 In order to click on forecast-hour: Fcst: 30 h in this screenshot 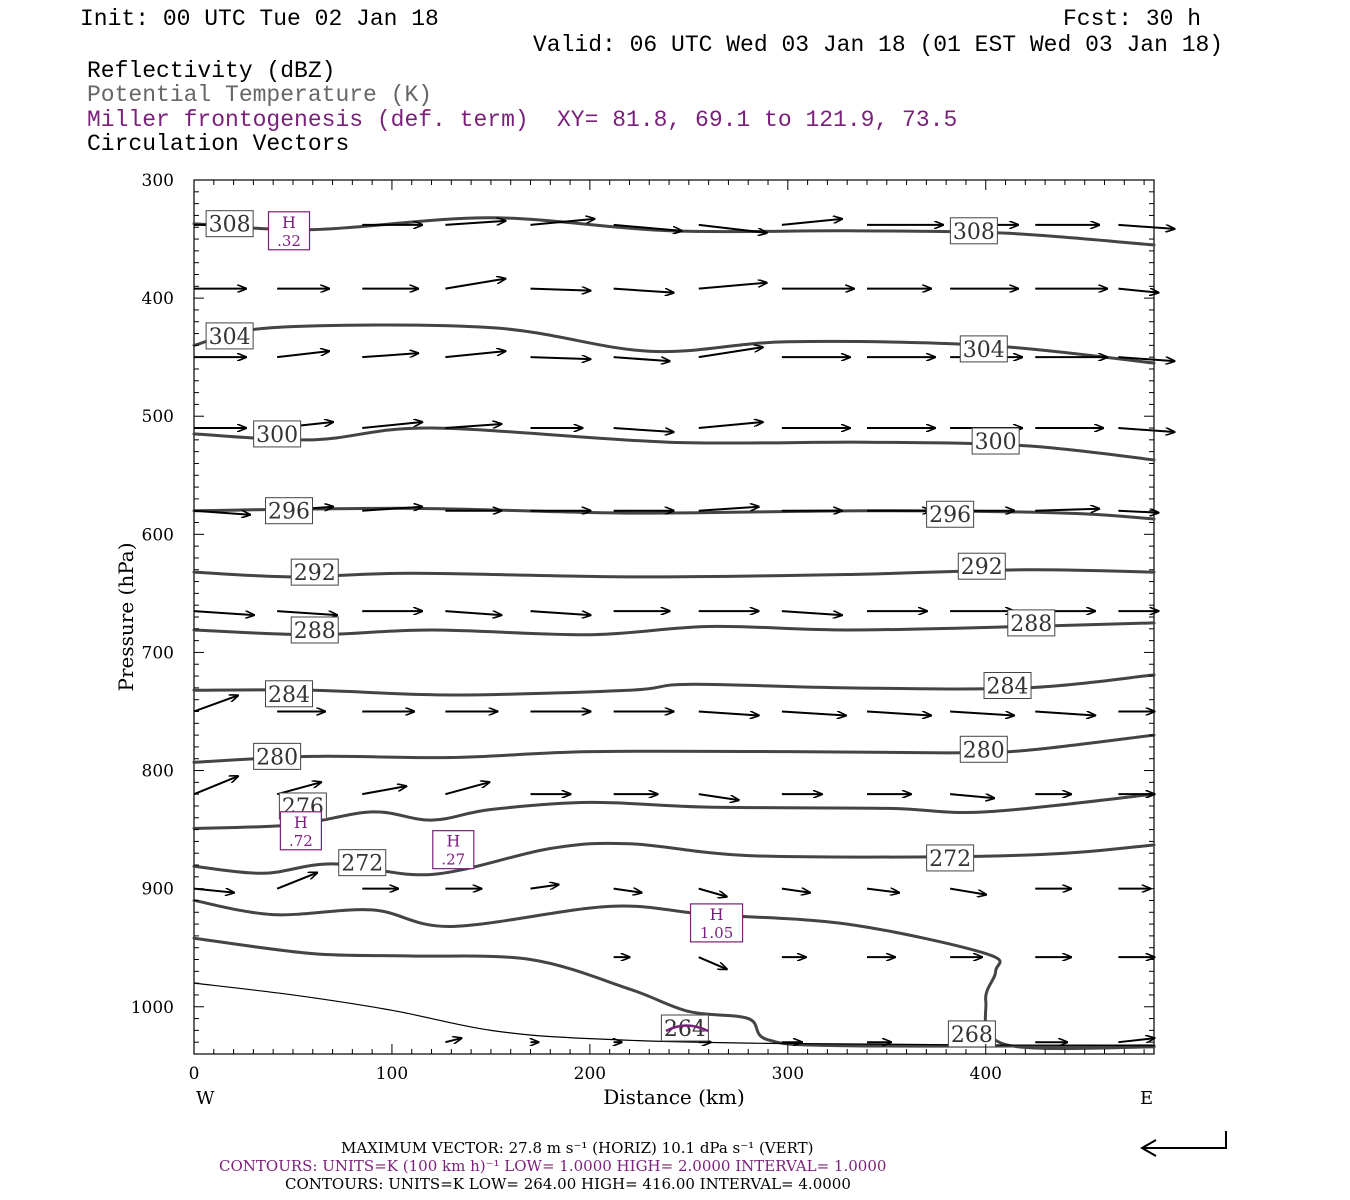, I will do `click(1132, 19)`.